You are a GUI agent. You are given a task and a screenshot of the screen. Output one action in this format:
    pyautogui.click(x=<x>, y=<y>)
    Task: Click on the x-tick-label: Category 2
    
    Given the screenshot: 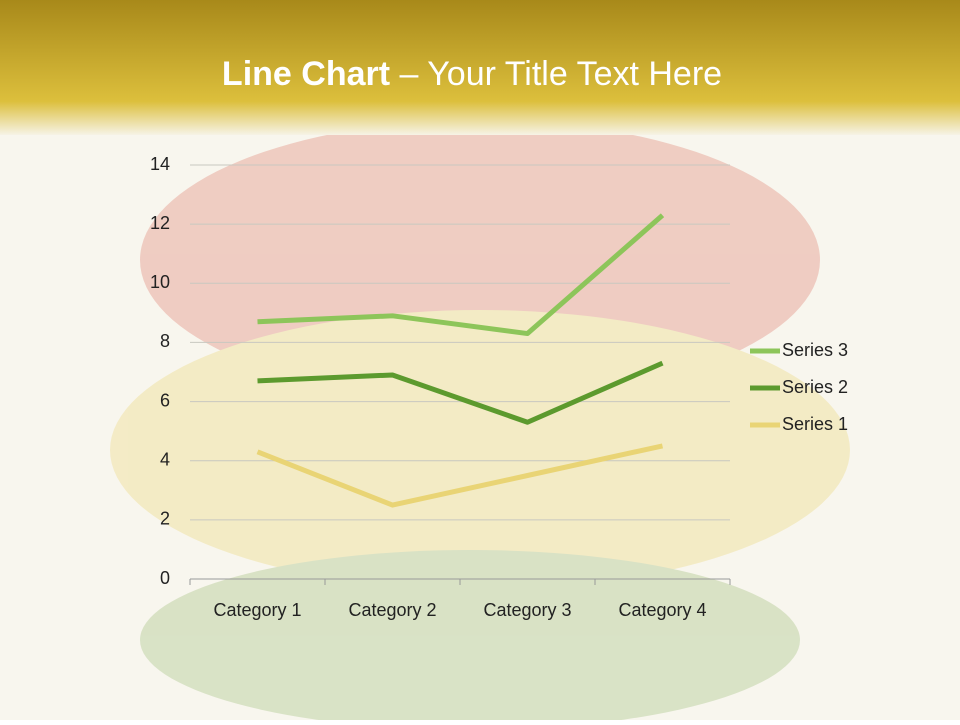 What is the action you would take?
    pyautogui.click(x=392, y=610)
    